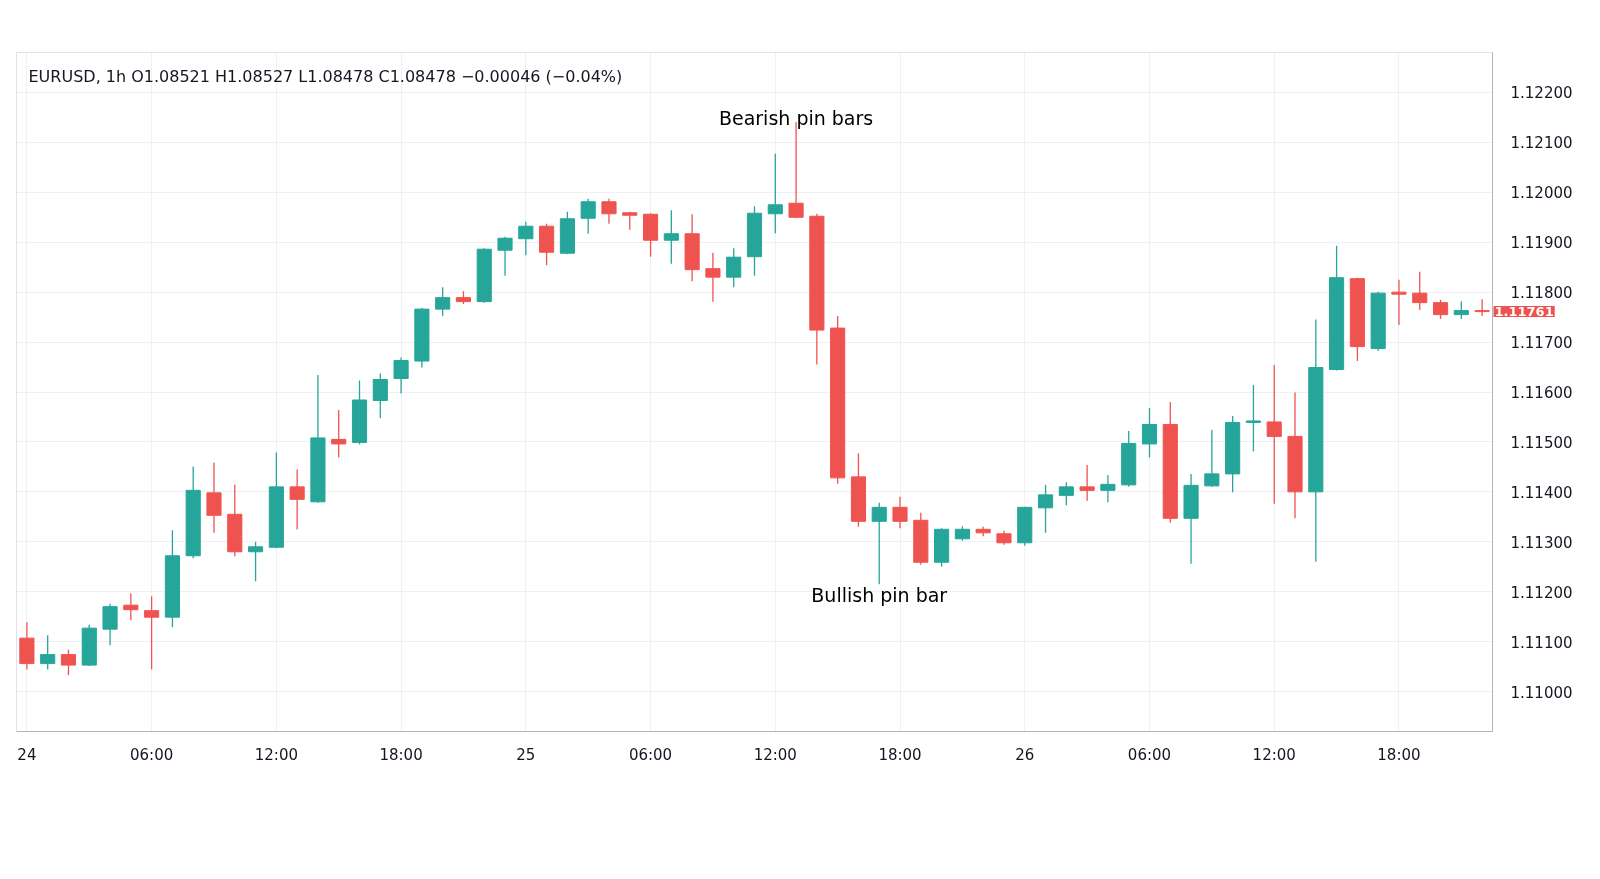 The image size is (1600, 879). I want to click on y-tick-label: 1.11600, so click(1541, 393).